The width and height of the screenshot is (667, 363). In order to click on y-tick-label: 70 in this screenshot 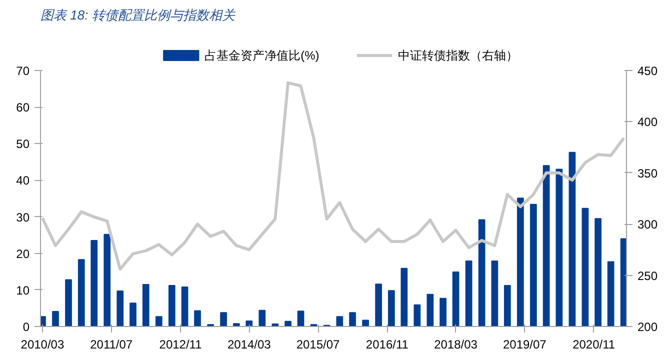, I will do `click(23, 71)`.